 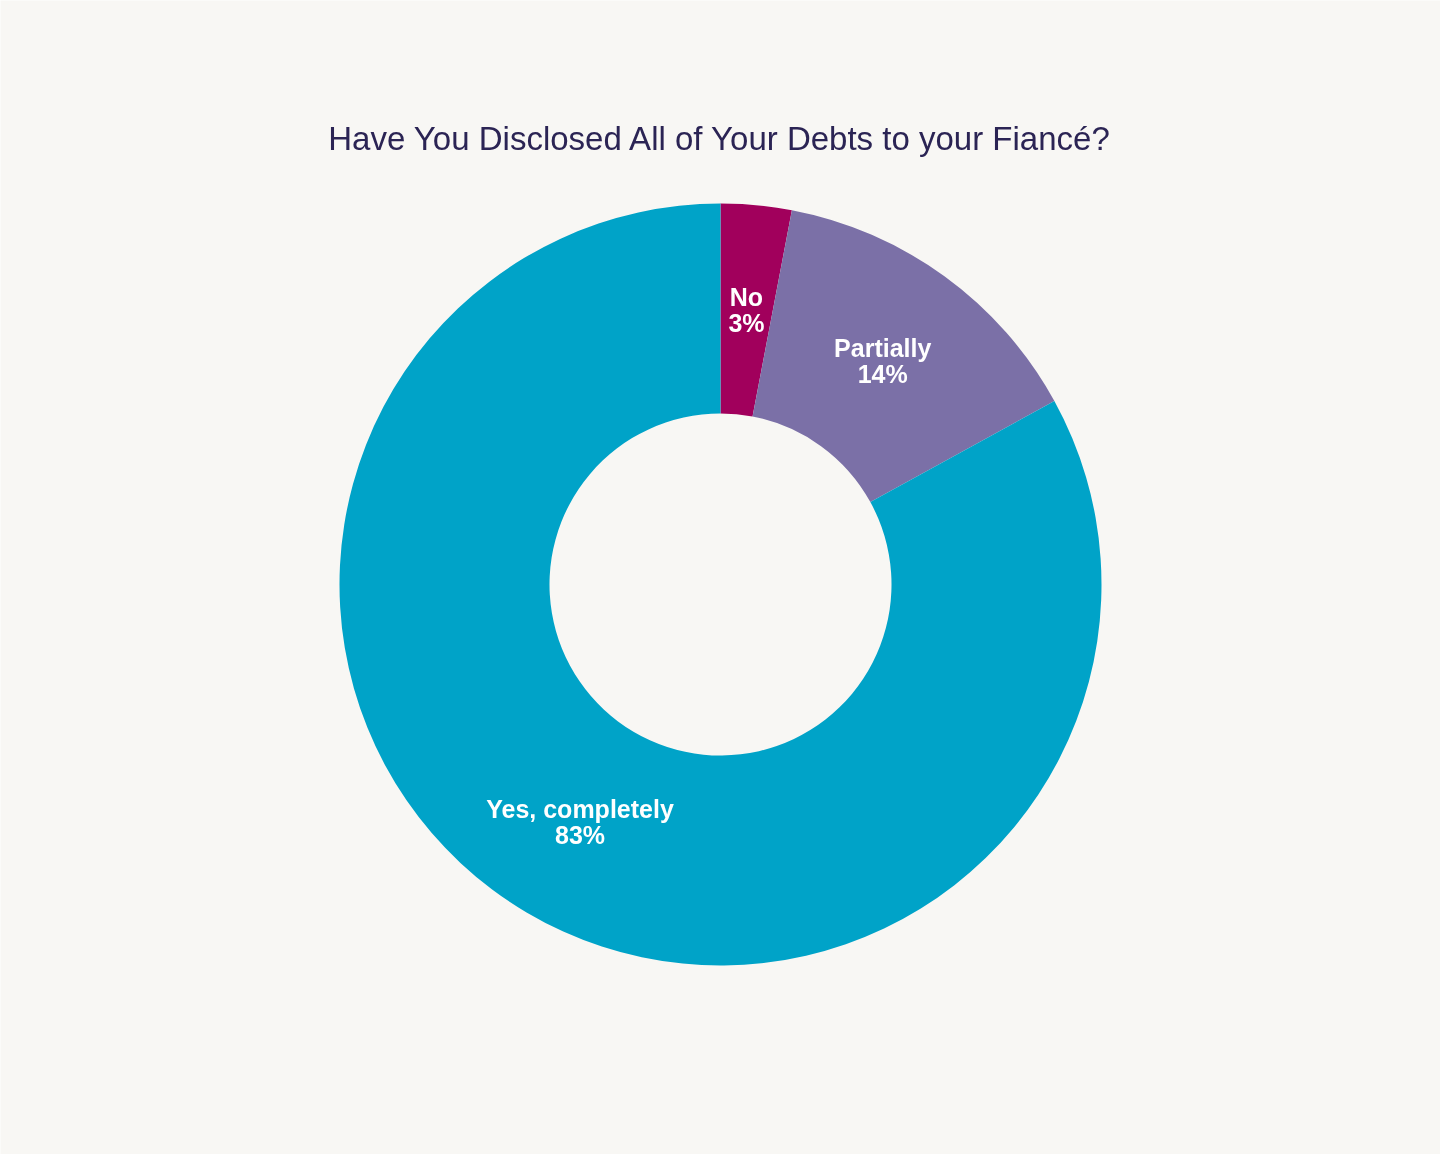 I want to click on slice-label: Partially, so click(x=883, y=348).